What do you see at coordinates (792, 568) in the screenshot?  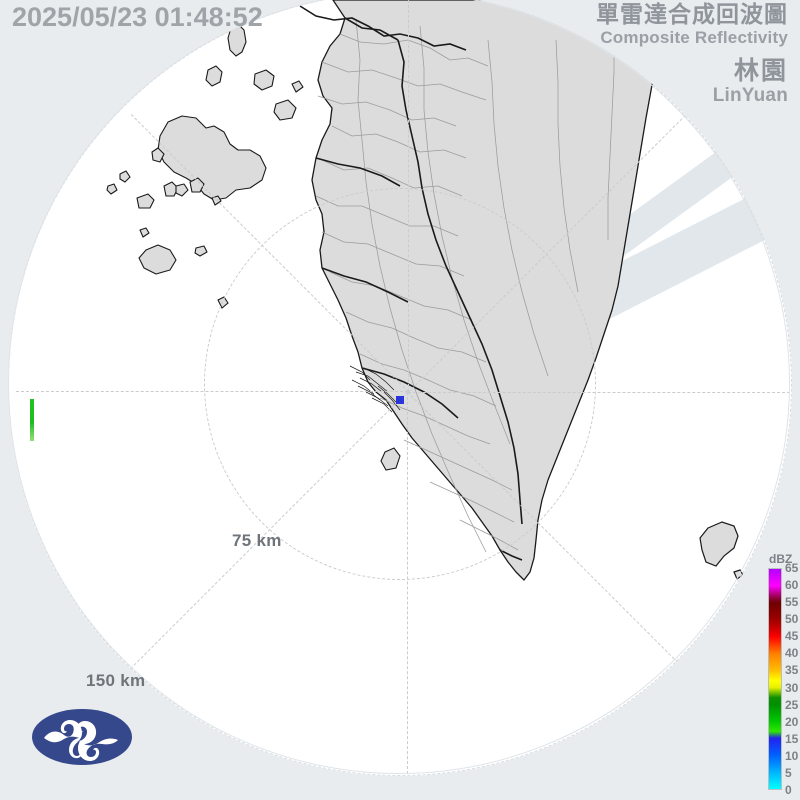 I see `colorbar-tick-65: 65` at bounding box center [792, 568].